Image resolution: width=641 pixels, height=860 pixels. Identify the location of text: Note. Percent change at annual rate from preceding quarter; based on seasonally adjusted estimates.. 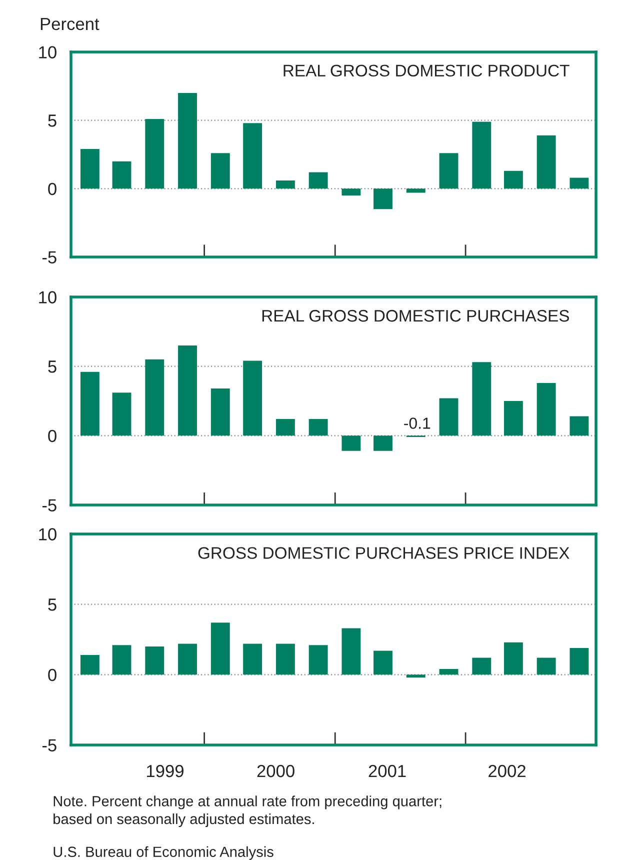
(248, 812).